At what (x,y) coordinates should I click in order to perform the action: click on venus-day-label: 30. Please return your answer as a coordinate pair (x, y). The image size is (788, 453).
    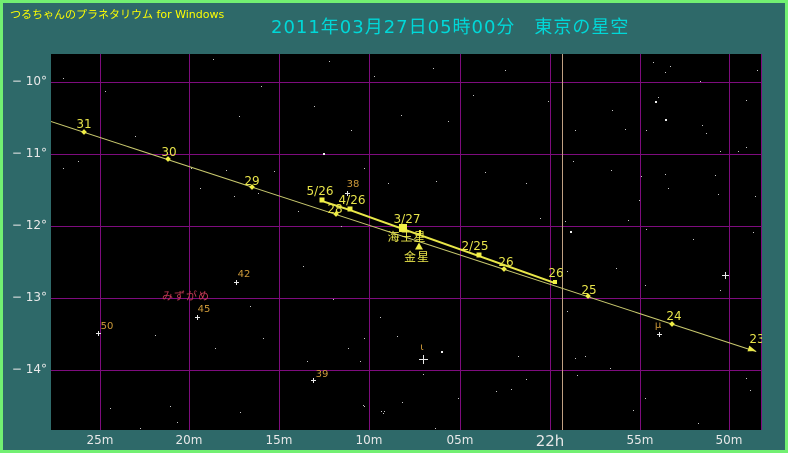
    Looking at the image, I should click on (169, 152).